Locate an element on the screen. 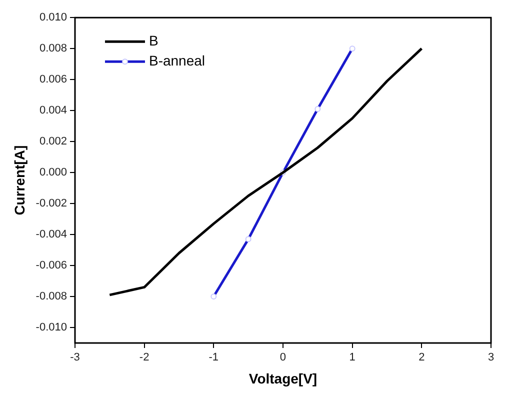 This screenshot has height=400, width=511. x-tick-label: -1 is located at coordinates (213, 358).